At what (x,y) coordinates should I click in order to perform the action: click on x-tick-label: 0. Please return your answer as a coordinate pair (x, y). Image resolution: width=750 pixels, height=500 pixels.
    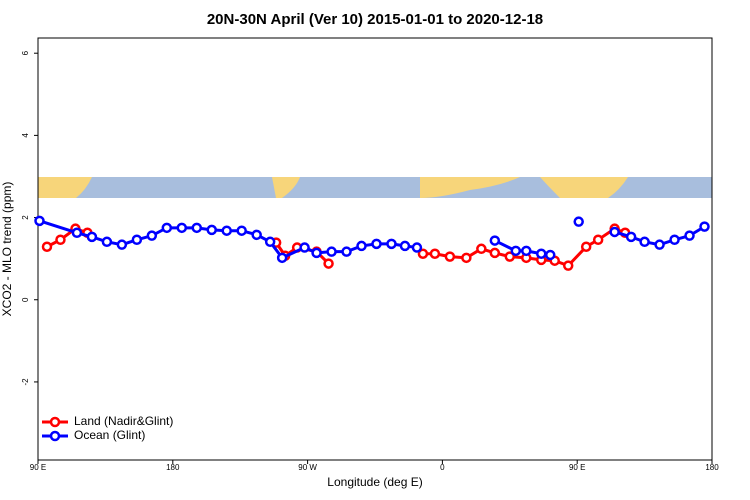
    Looking at the image, I should click on (442, 467).